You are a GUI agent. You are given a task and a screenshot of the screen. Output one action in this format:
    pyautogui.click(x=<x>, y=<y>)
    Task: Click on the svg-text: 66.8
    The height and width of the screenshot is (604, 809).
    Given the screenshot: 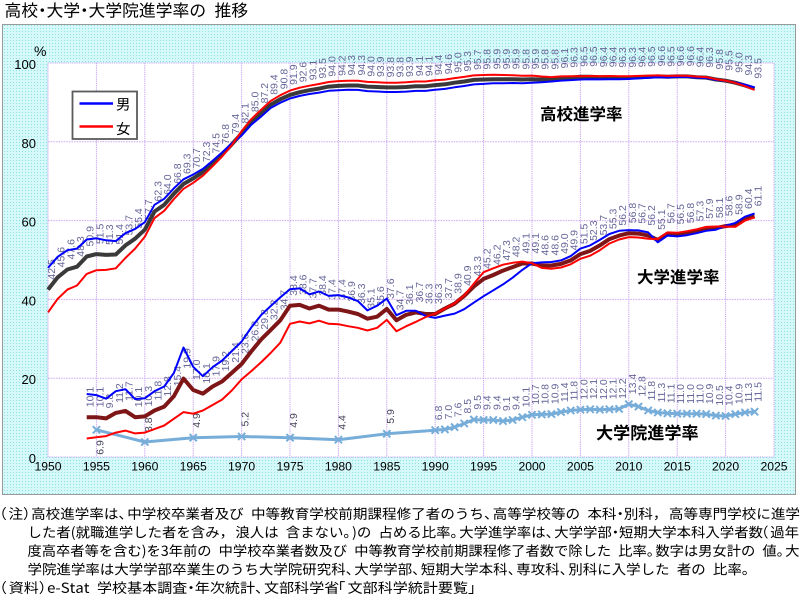 What is the action you would take?
    pyautogui.click(x=178, y=173)
    